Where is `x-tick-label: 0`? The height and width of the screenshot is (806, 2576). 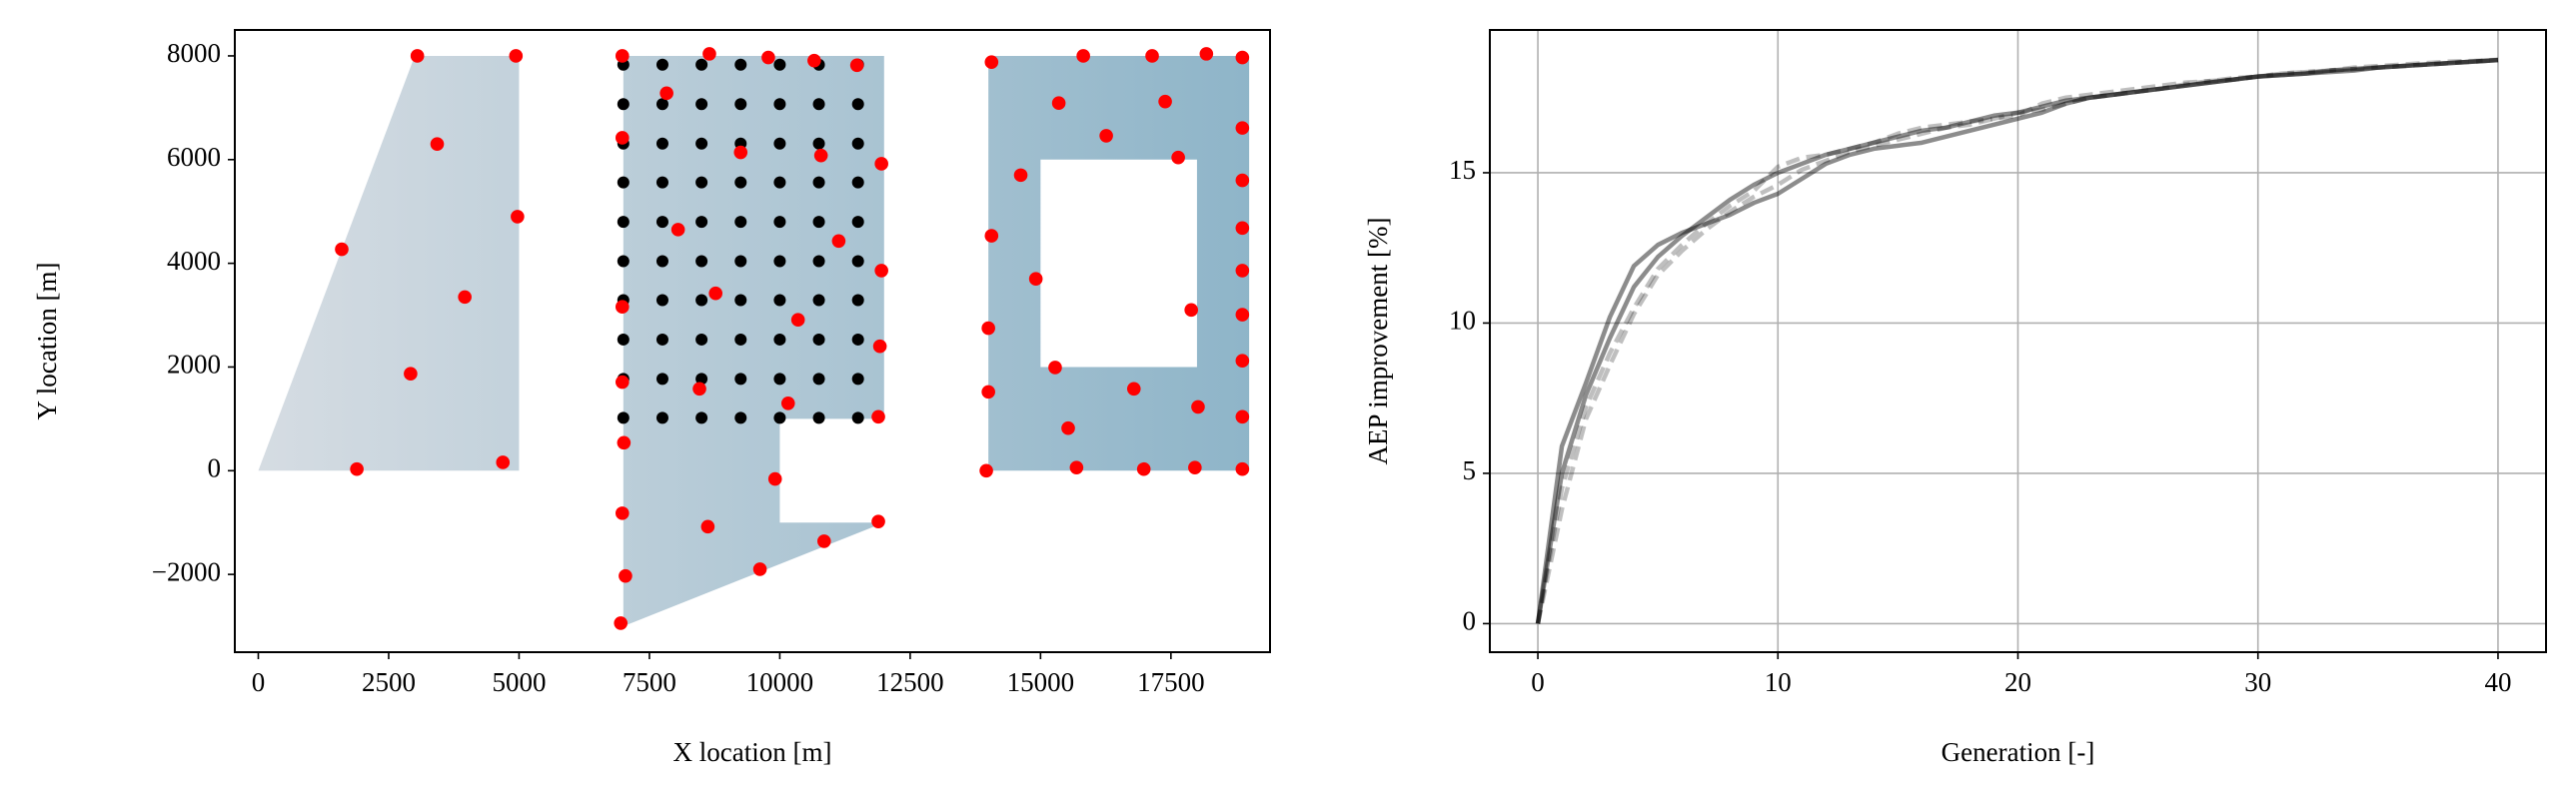 x-tick-label: 0 is located at coordinates (259, 682).